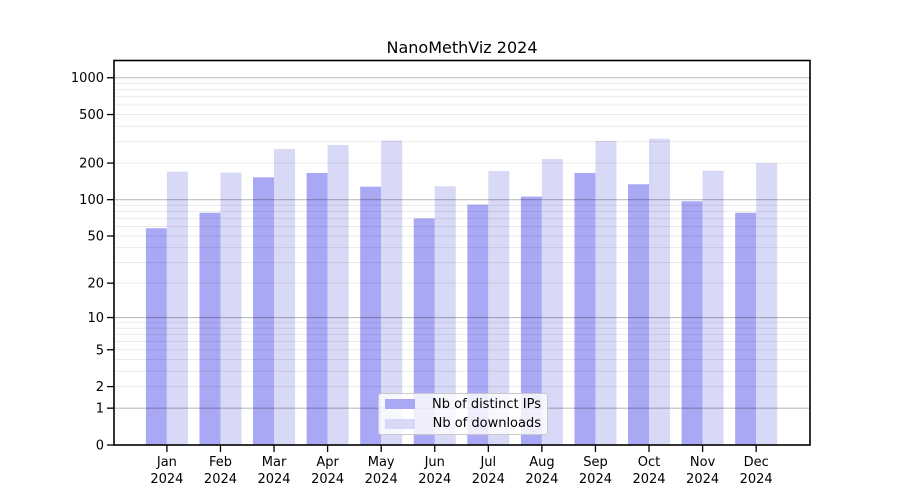  What do you see at coordinates (400, 404) in the screenshot?
I see `legend-swatch-distinct-ips` at bounding box center [400, 404].